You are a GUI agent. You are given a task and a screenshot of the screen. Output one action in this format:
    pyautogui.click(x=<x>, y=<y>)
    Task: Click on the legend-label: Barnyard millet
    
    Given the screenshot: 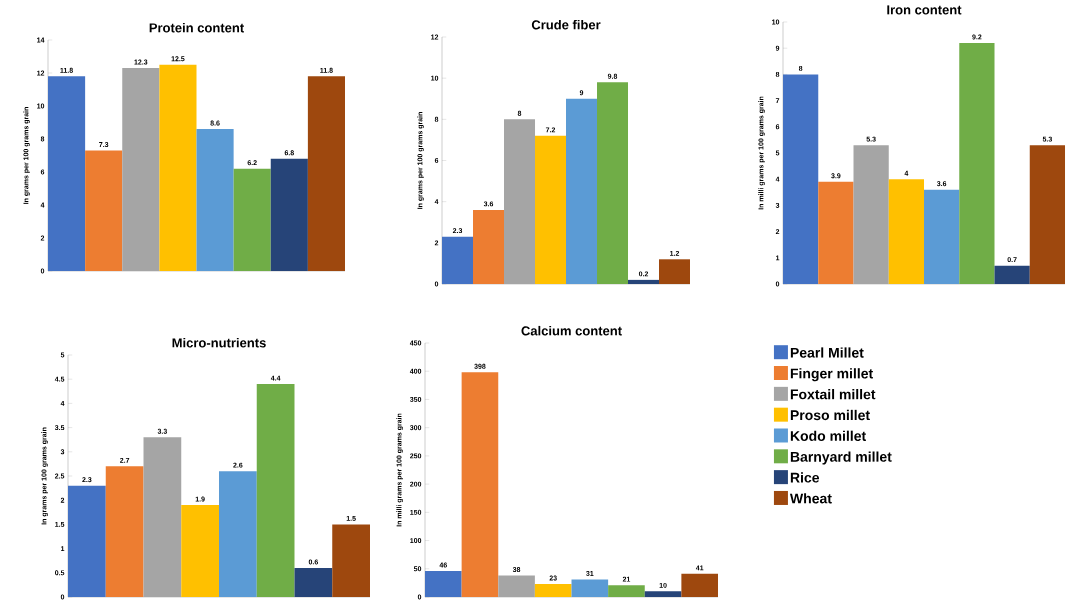 What is the action you would take?
    pyautogui.click(x=841, y=458)
    